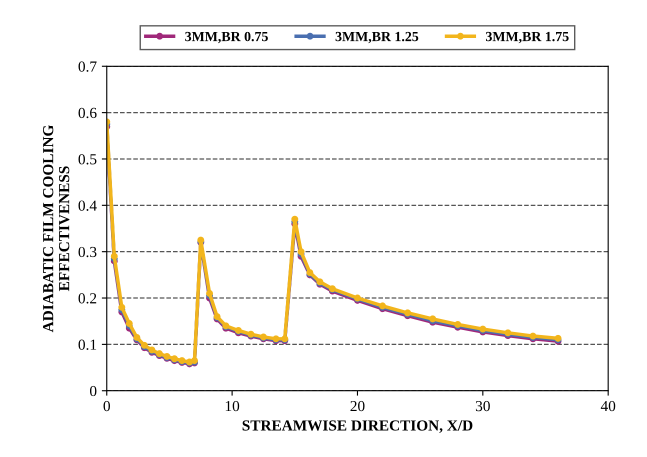  What do you see at coordinates (357, 406) in the screenshot?
I see `x-tick-label: 20` at bounding box center [357, 406].